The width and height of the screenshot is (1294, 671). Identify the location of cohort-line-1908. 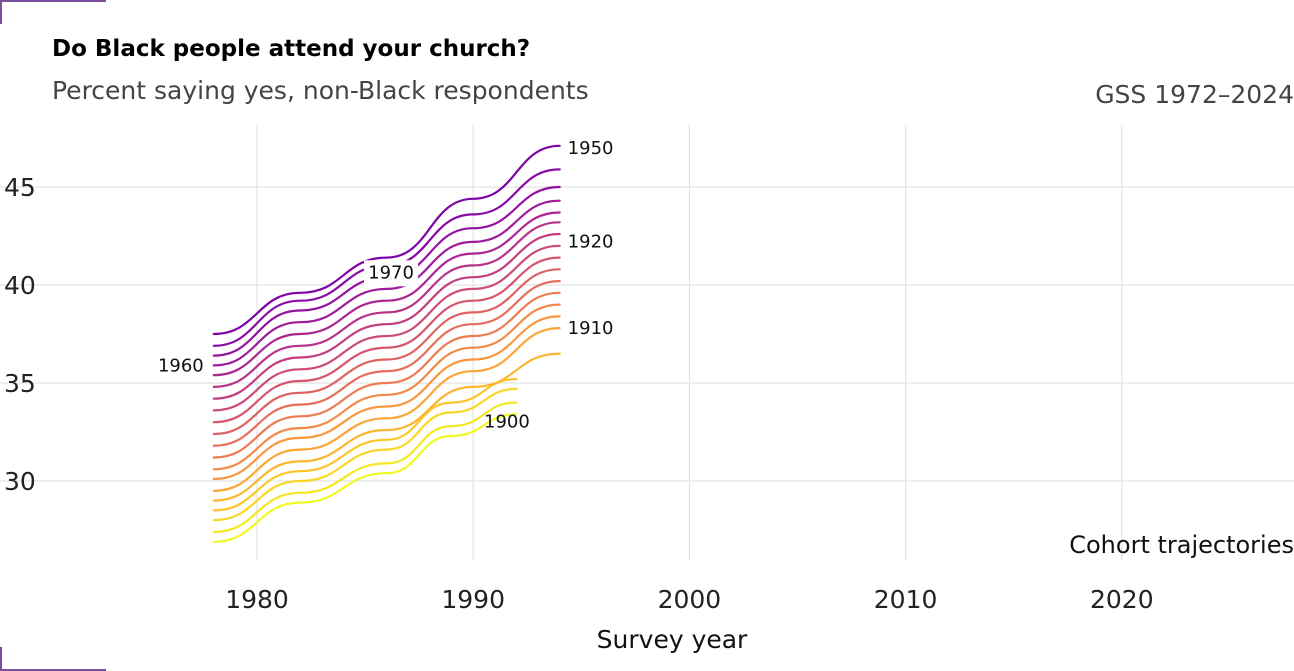
(365, 445).